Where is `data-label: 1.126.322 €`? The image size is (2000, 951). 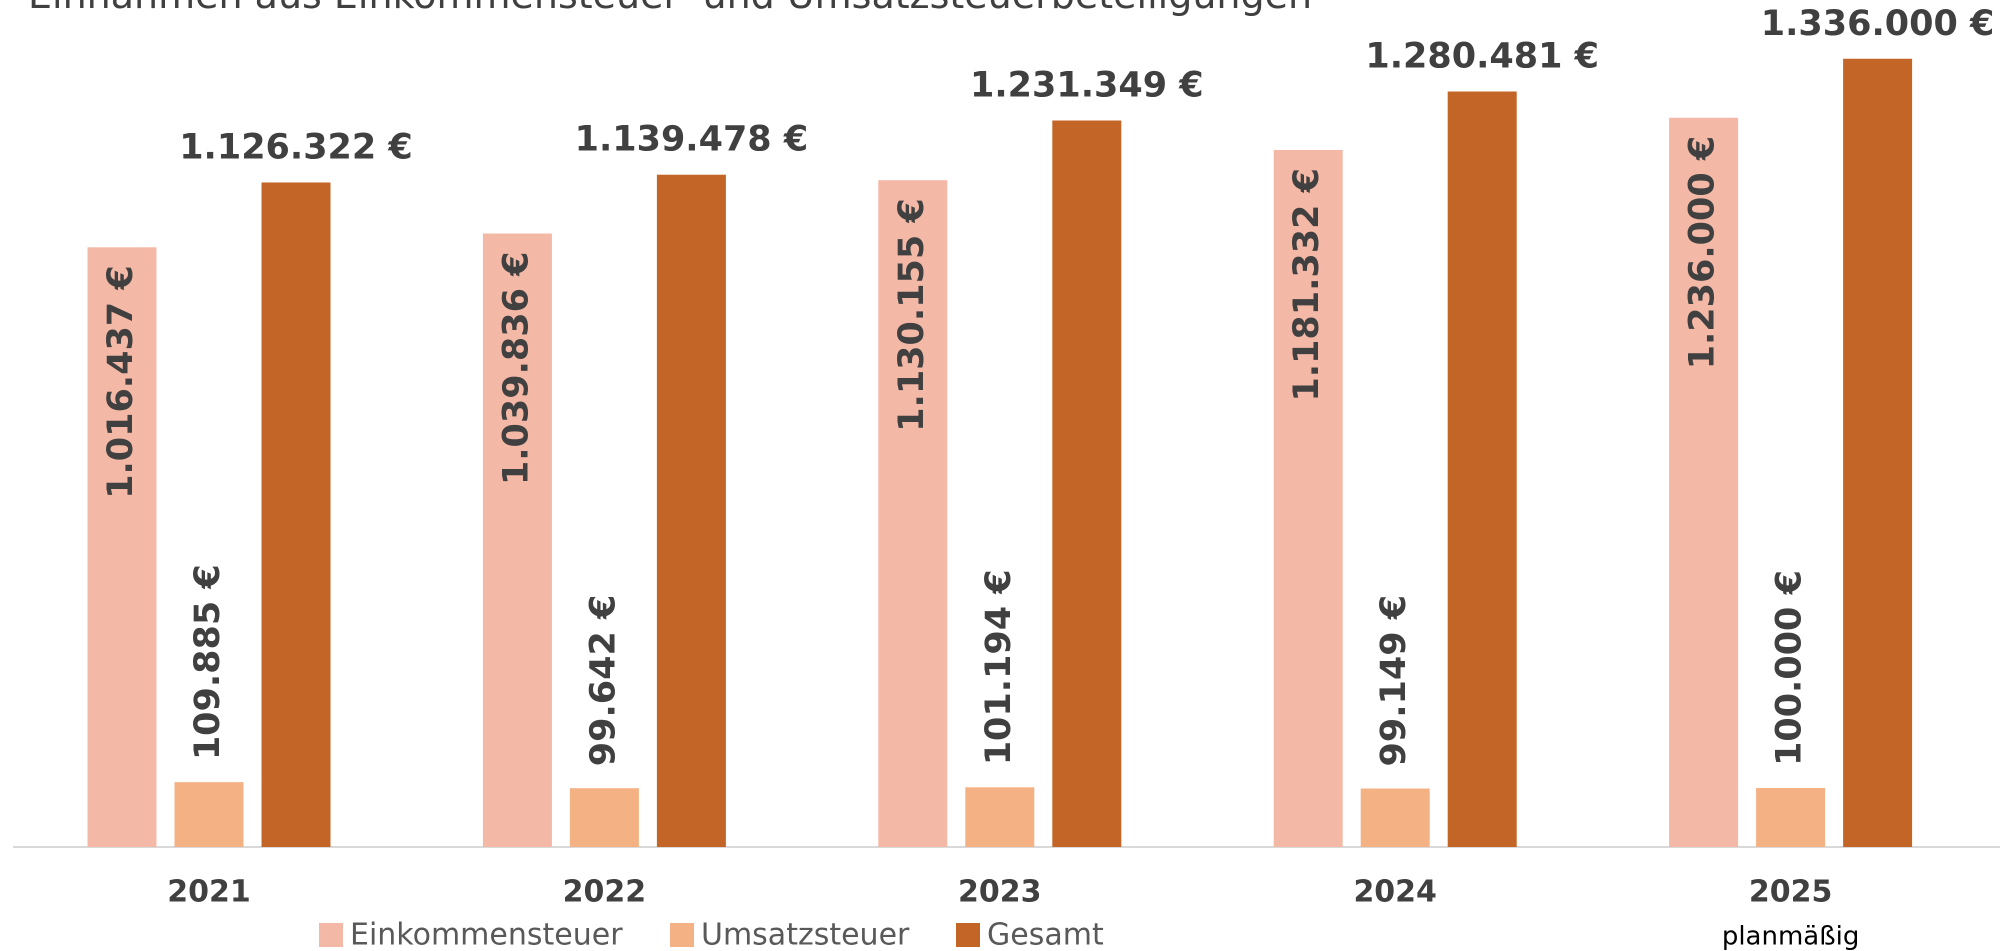 data-label: 1.126.322 € is located at coordinates (296, 147).